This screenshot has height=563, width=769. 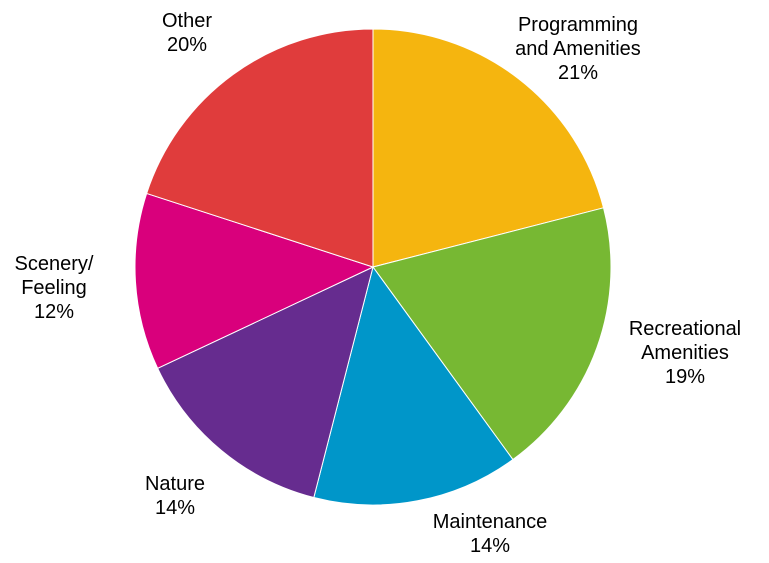 What do you see at coordinates (578, 73) in the screenshot?
I see `slice-percent-label: 21%` at bounding box center [578, 73].